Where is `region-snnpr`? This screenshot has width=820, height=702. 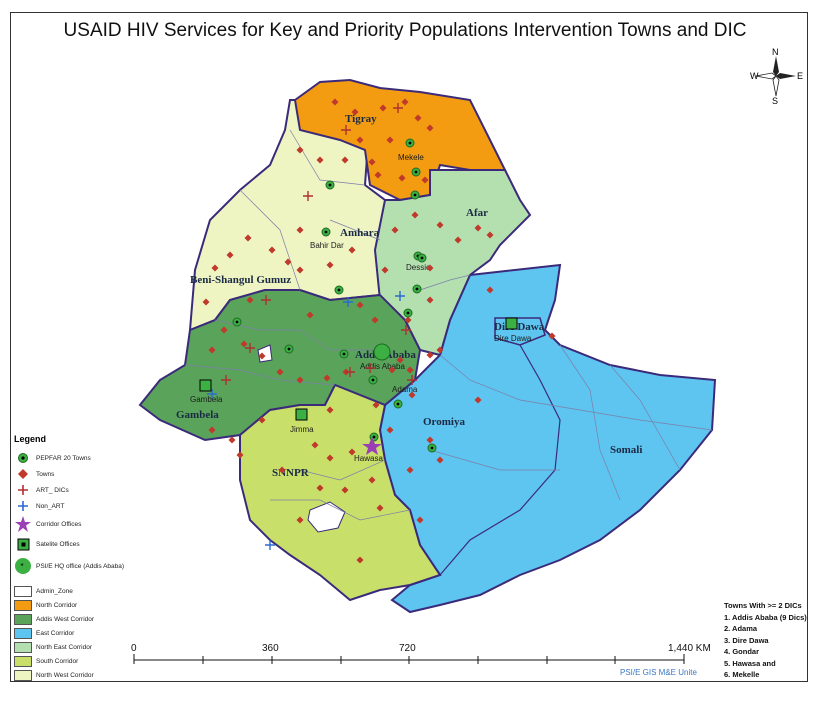
region-snnpr is located at coordinates (340, 492).